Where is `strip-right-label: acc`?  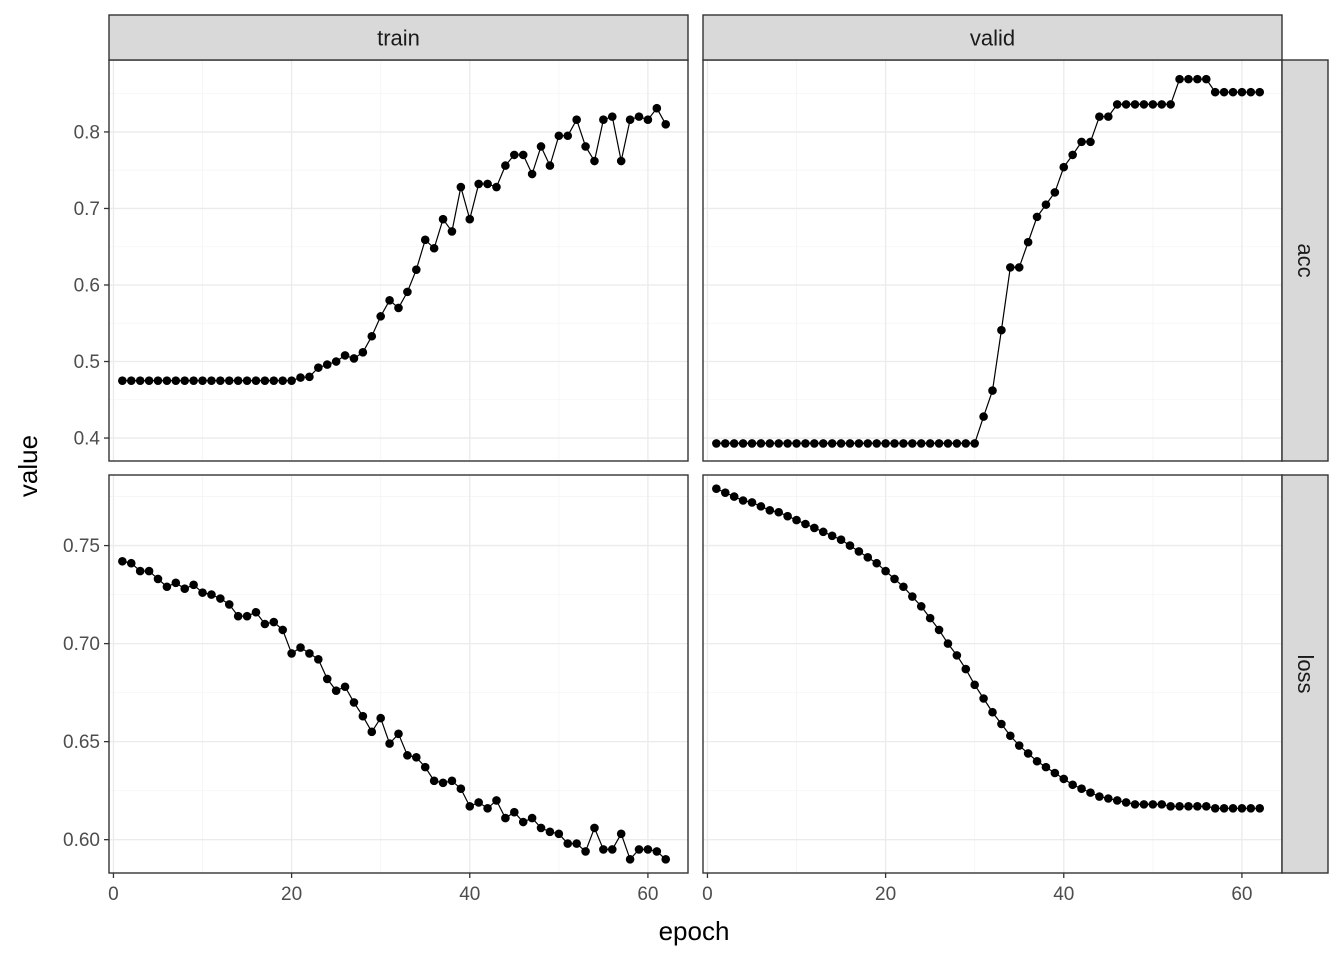
strip-right-label: acc is located at coordinates (1305, 260).